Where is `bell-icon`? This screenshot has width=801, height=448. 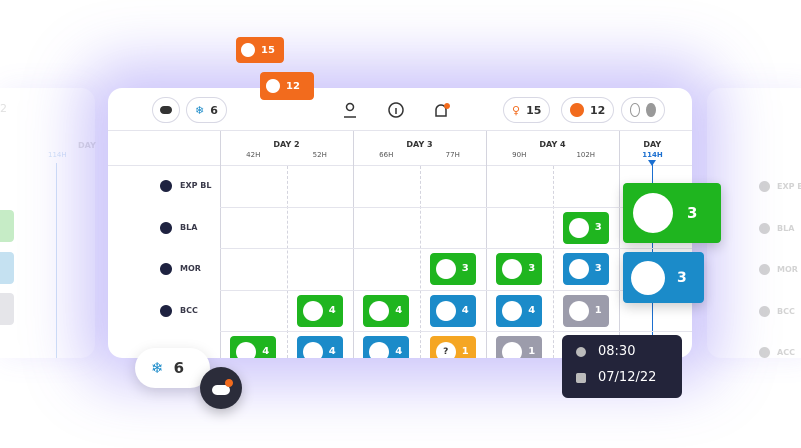
bell-icon is located at coordinates (442, 110).